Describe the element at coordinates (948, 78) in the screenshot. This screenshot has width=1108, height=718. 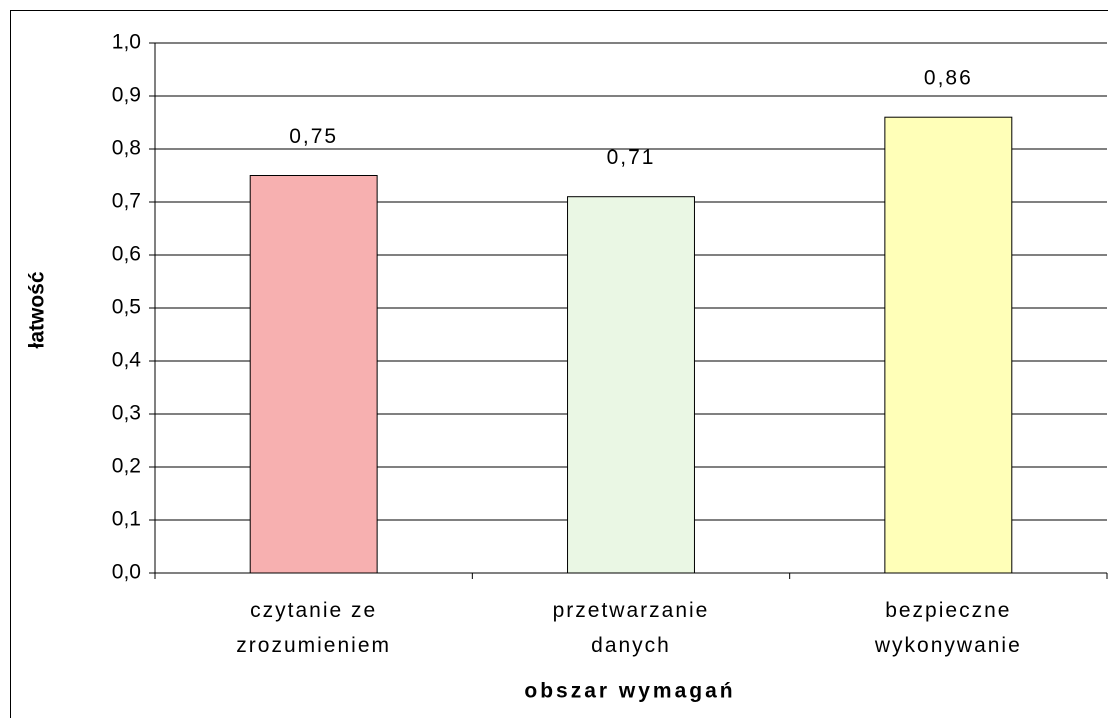
I see `value-label: 0,86` at that location.